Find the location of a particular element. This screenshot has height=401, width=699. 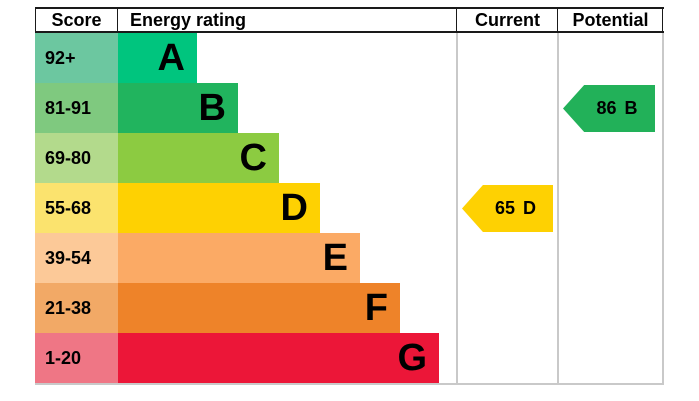

band-bar: C is located at coordinates (198, 158).